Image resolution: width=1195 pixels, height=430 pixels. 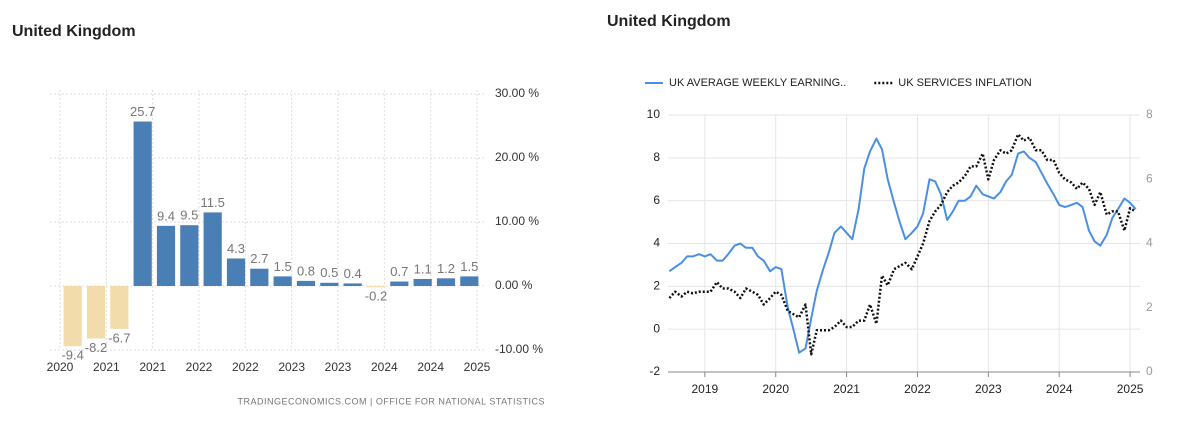 I want to click on y2-tick-label: 2, so click(x=1149, y=307).